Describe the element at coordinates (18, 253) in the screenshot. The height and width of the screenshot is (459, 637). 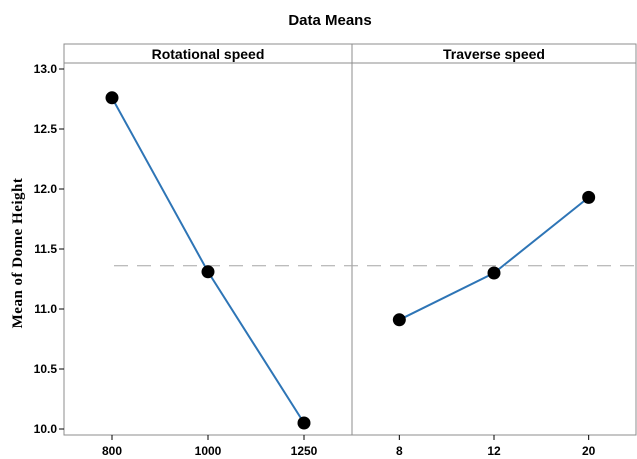
I see `y-axis-label: Mean of Dome Height` at that location.